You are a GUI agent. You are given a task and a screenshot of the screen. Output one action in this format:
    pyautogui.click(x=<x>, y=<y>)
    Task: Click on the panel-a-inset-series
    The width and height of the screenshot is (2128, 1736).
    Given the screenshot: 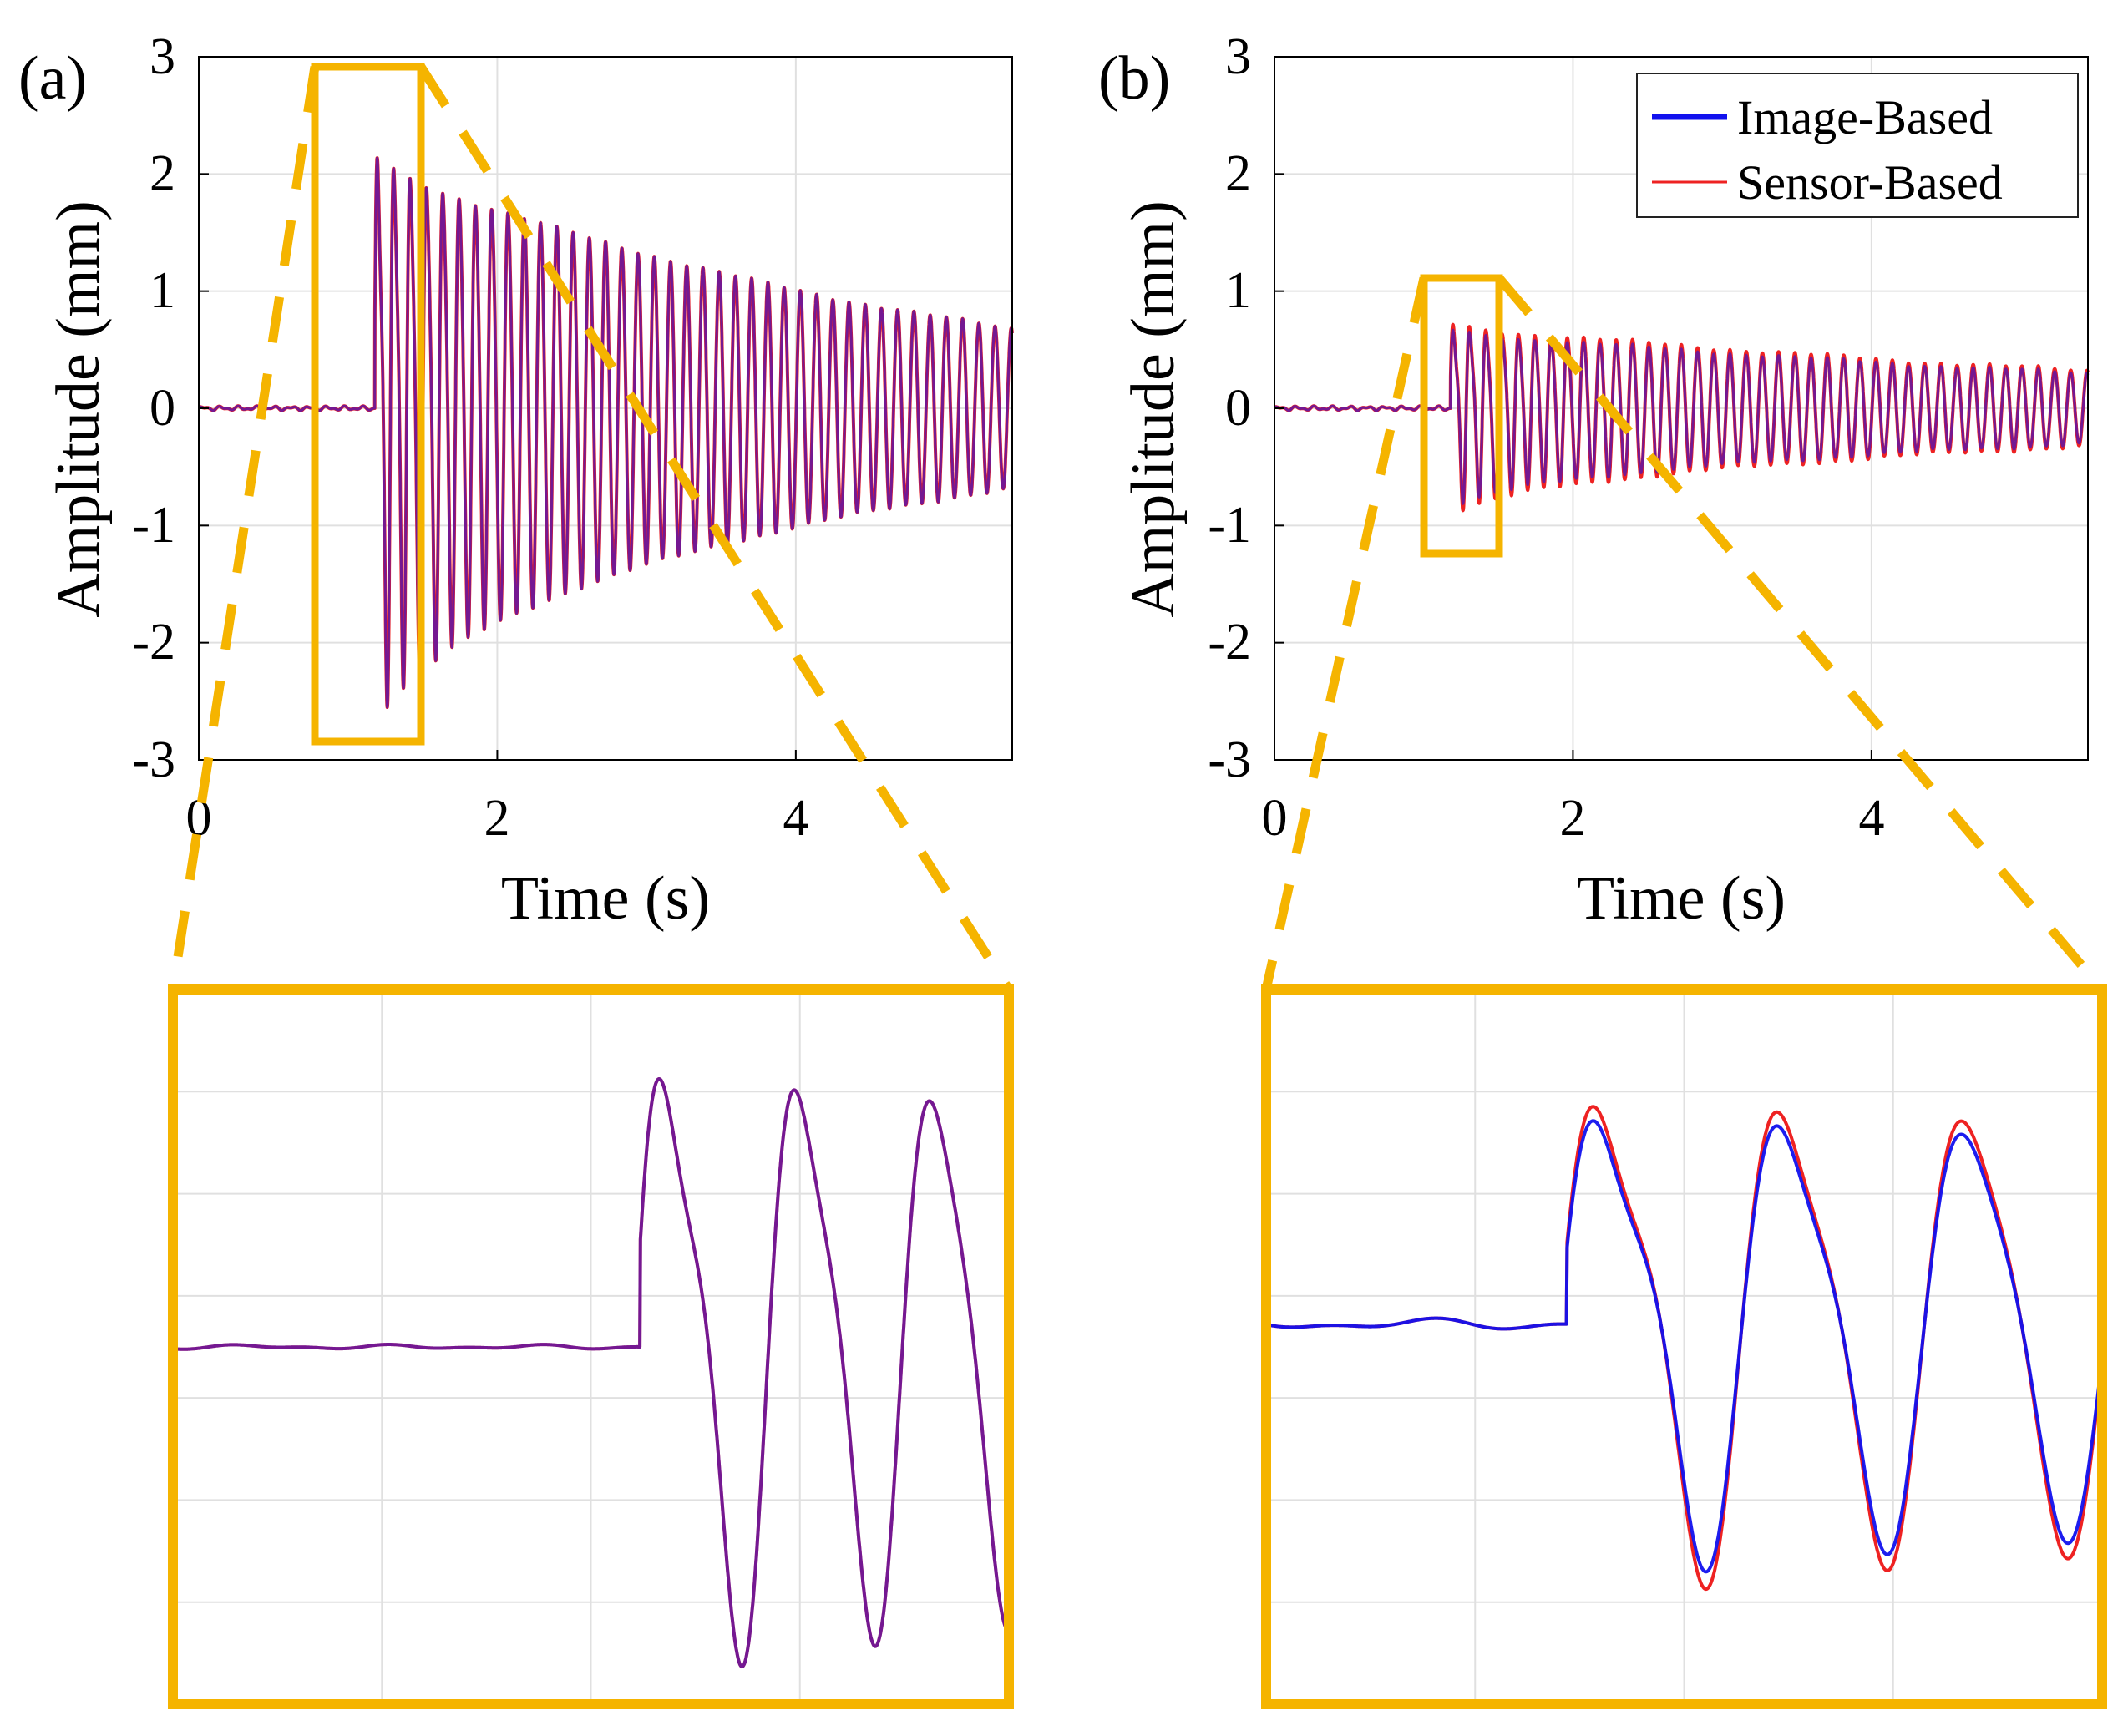 What is the action you would take?
    pyautogui.click(x=591, y=1373)
    